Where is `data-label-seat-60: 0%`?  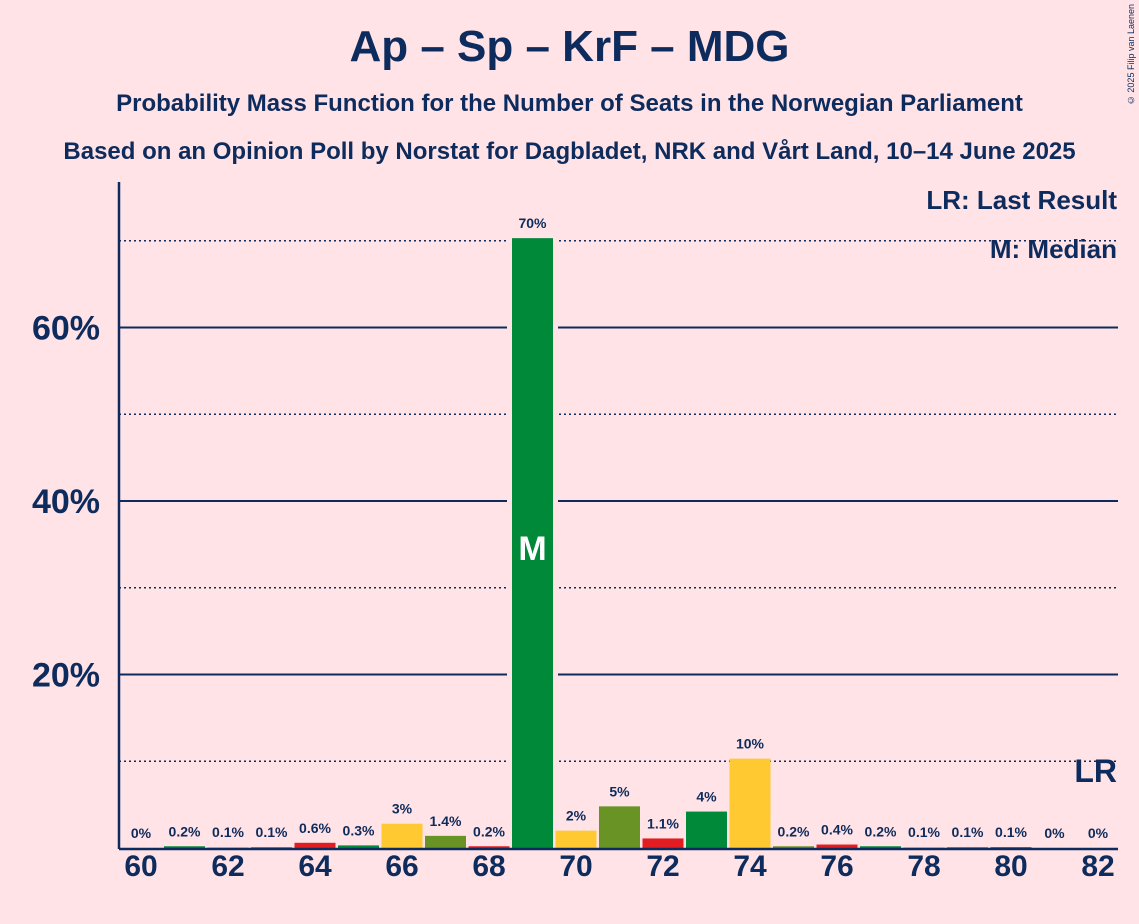 data-label-seat-60: 0% is located at coordinates (141, 833).